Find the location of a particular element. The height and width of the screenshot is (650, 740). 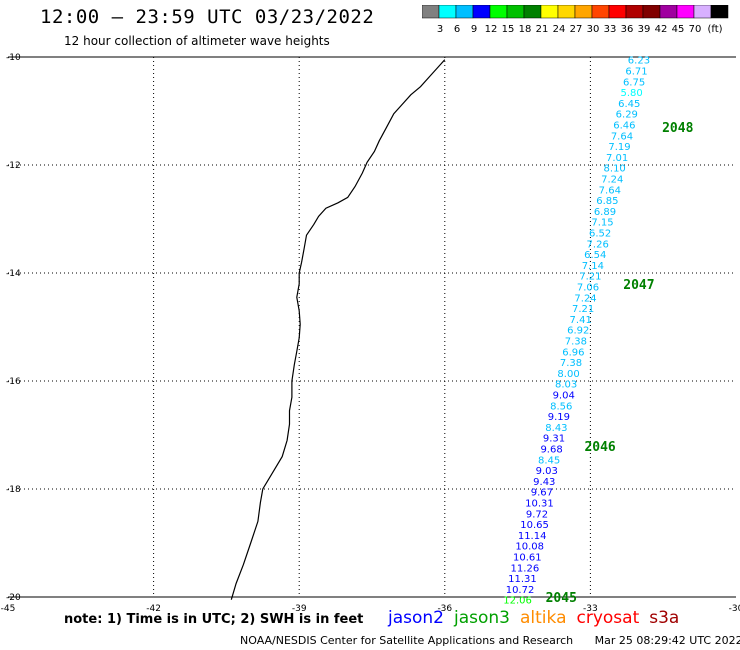

wave-height-label: 6.75 is located at coordinates (634, 82).